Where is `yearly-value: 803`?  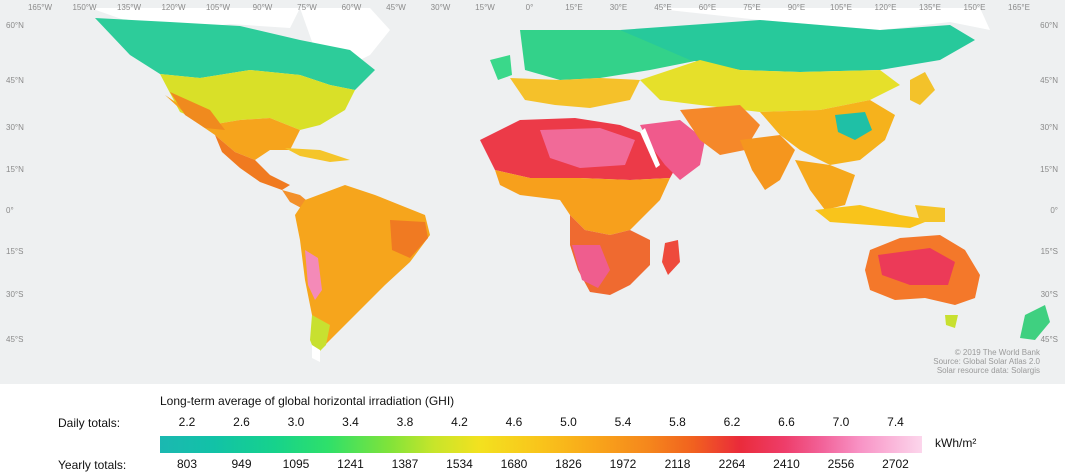 yearly-value: 803 is located at coordinates (187, 464).